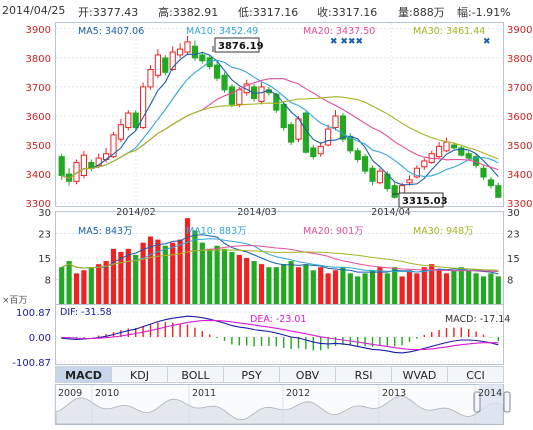 This screenshot has width=533, height=430. I want to click on high-label: 3876.19, so click(241, 46).